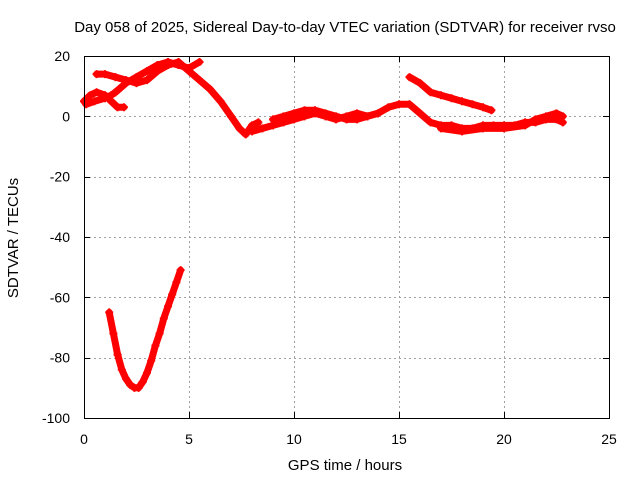 This screenshot has width=640, height=480. Describe the element at coordinates (60, 237) in the screenshot. I see `y-tick-label: -40` at that location.